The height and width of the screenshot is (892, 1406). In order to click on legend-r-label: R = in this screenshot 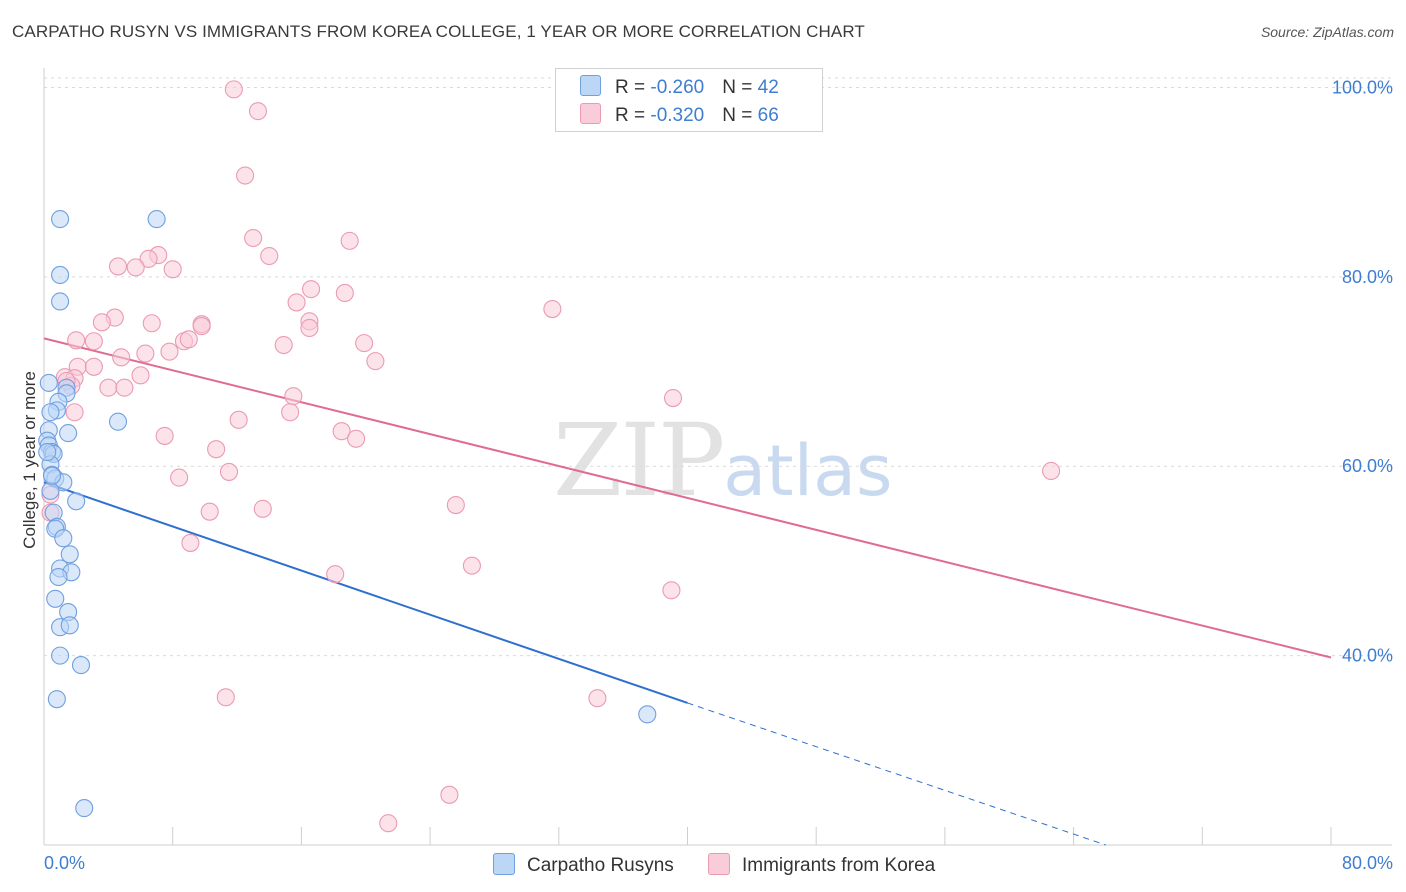, I will do `click(633, 87)`.